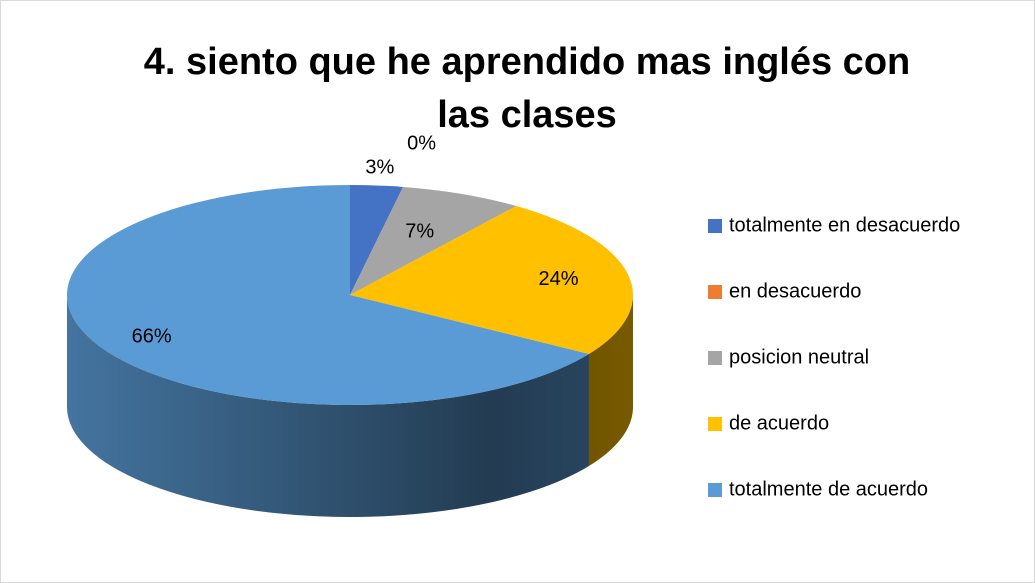 This screenshot has width=1035, height=583. Describe the element at coordinates (152, 337) in the screenshot. I see `data-label: 66%` at that location.